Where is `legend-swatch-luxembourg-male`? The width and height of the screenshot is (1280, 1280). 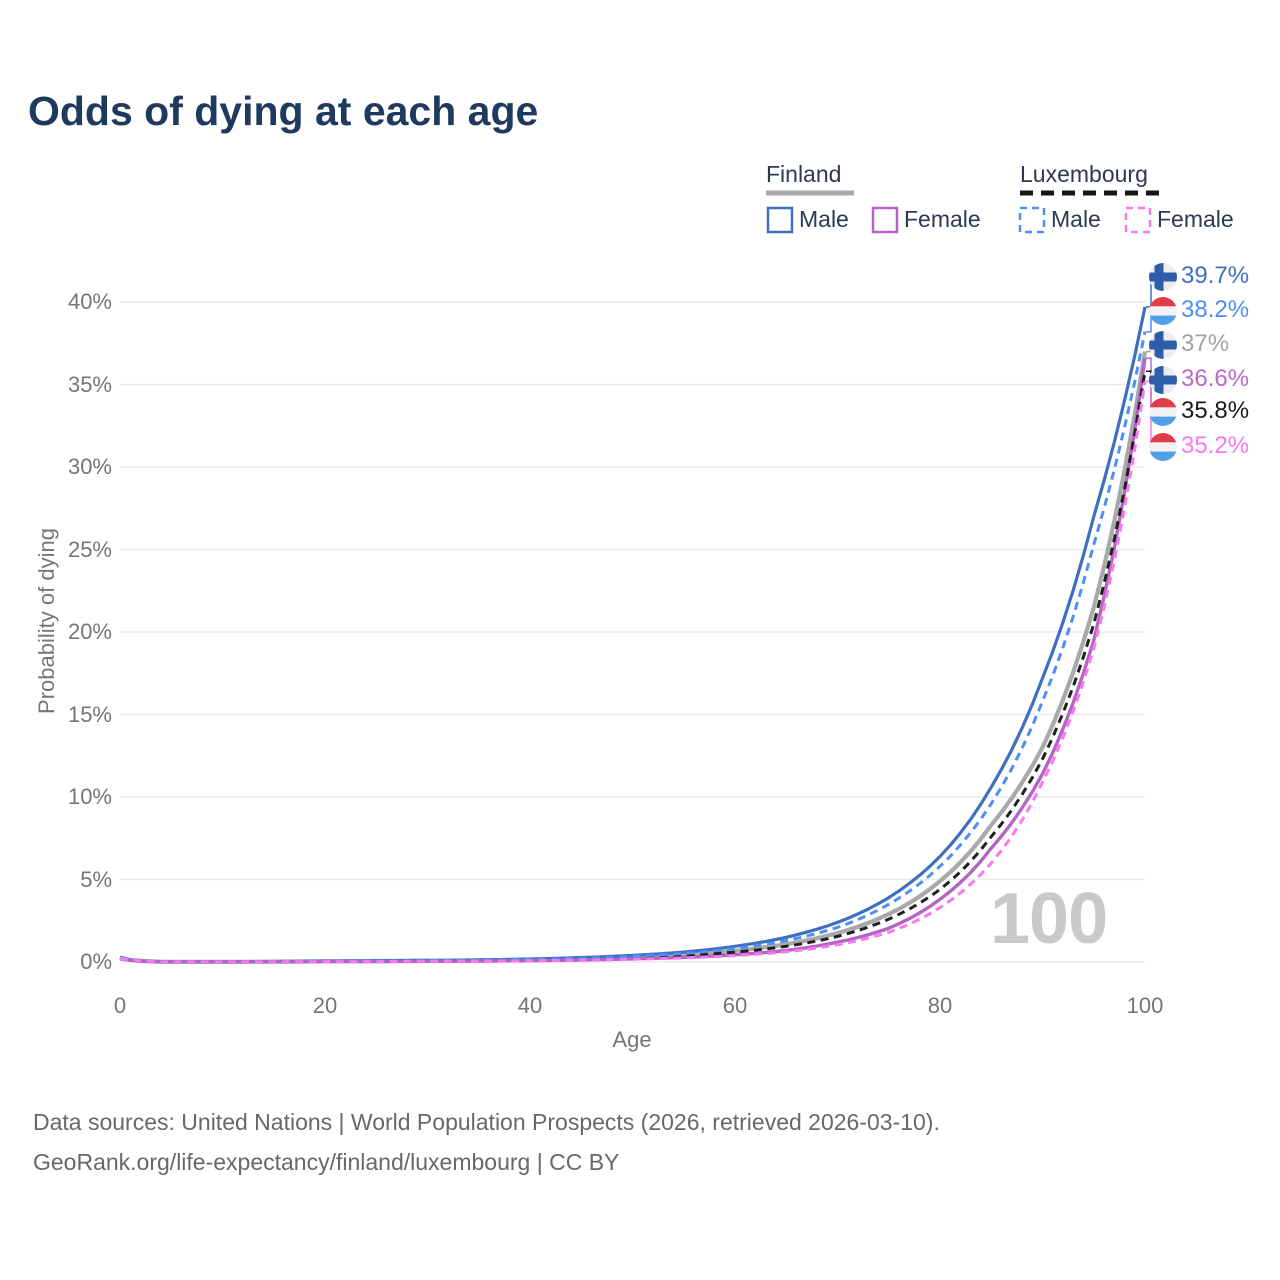
legend-swatch-luxembourg-male is located at coordinates (1032, 220).